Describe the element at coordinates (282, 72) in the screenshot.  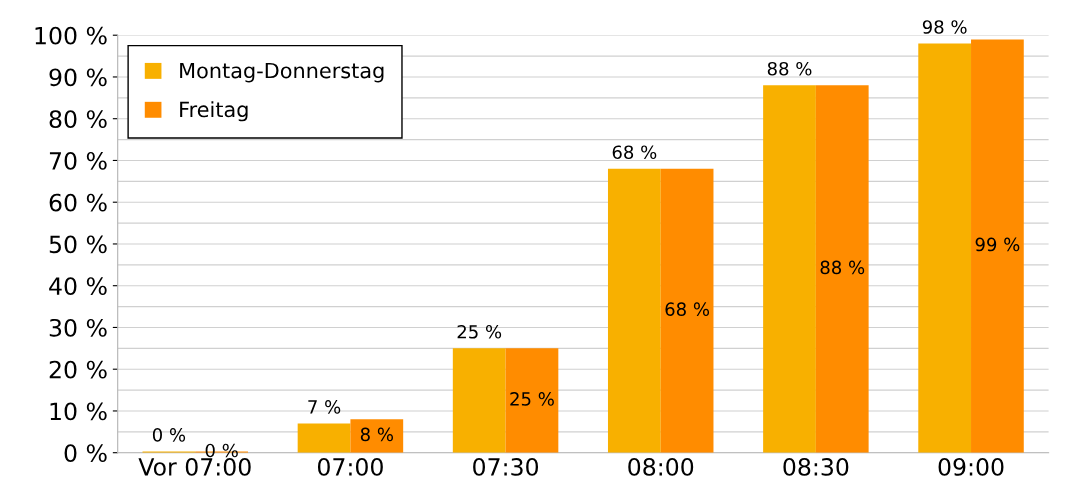
I see `legend-label: Montag-Donnerstag` at that location.